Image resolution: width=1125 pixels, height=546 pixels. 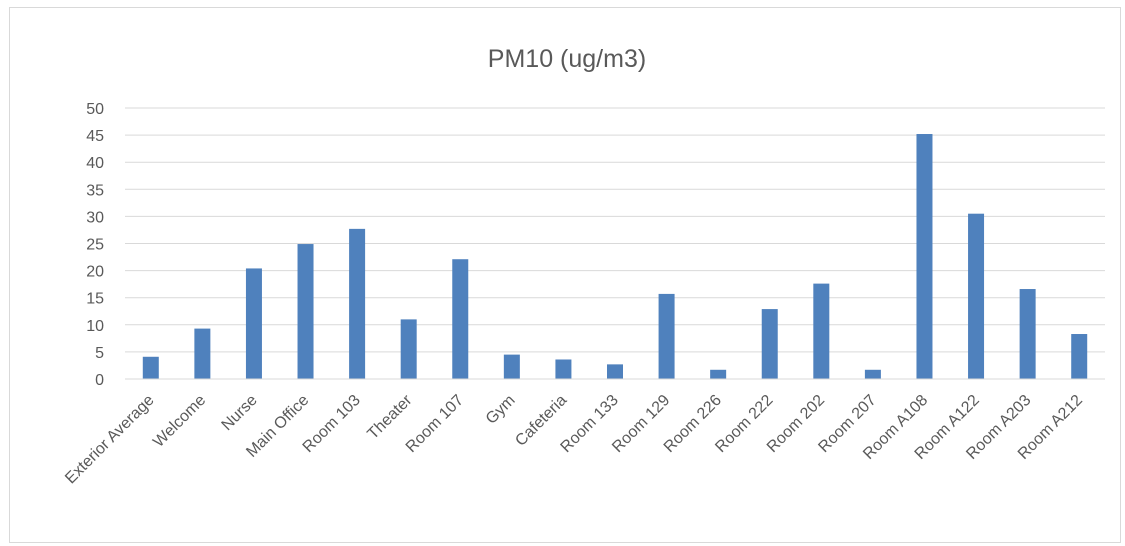 I want to click on x-tick-label: Theater, so click(x=390, y=416).